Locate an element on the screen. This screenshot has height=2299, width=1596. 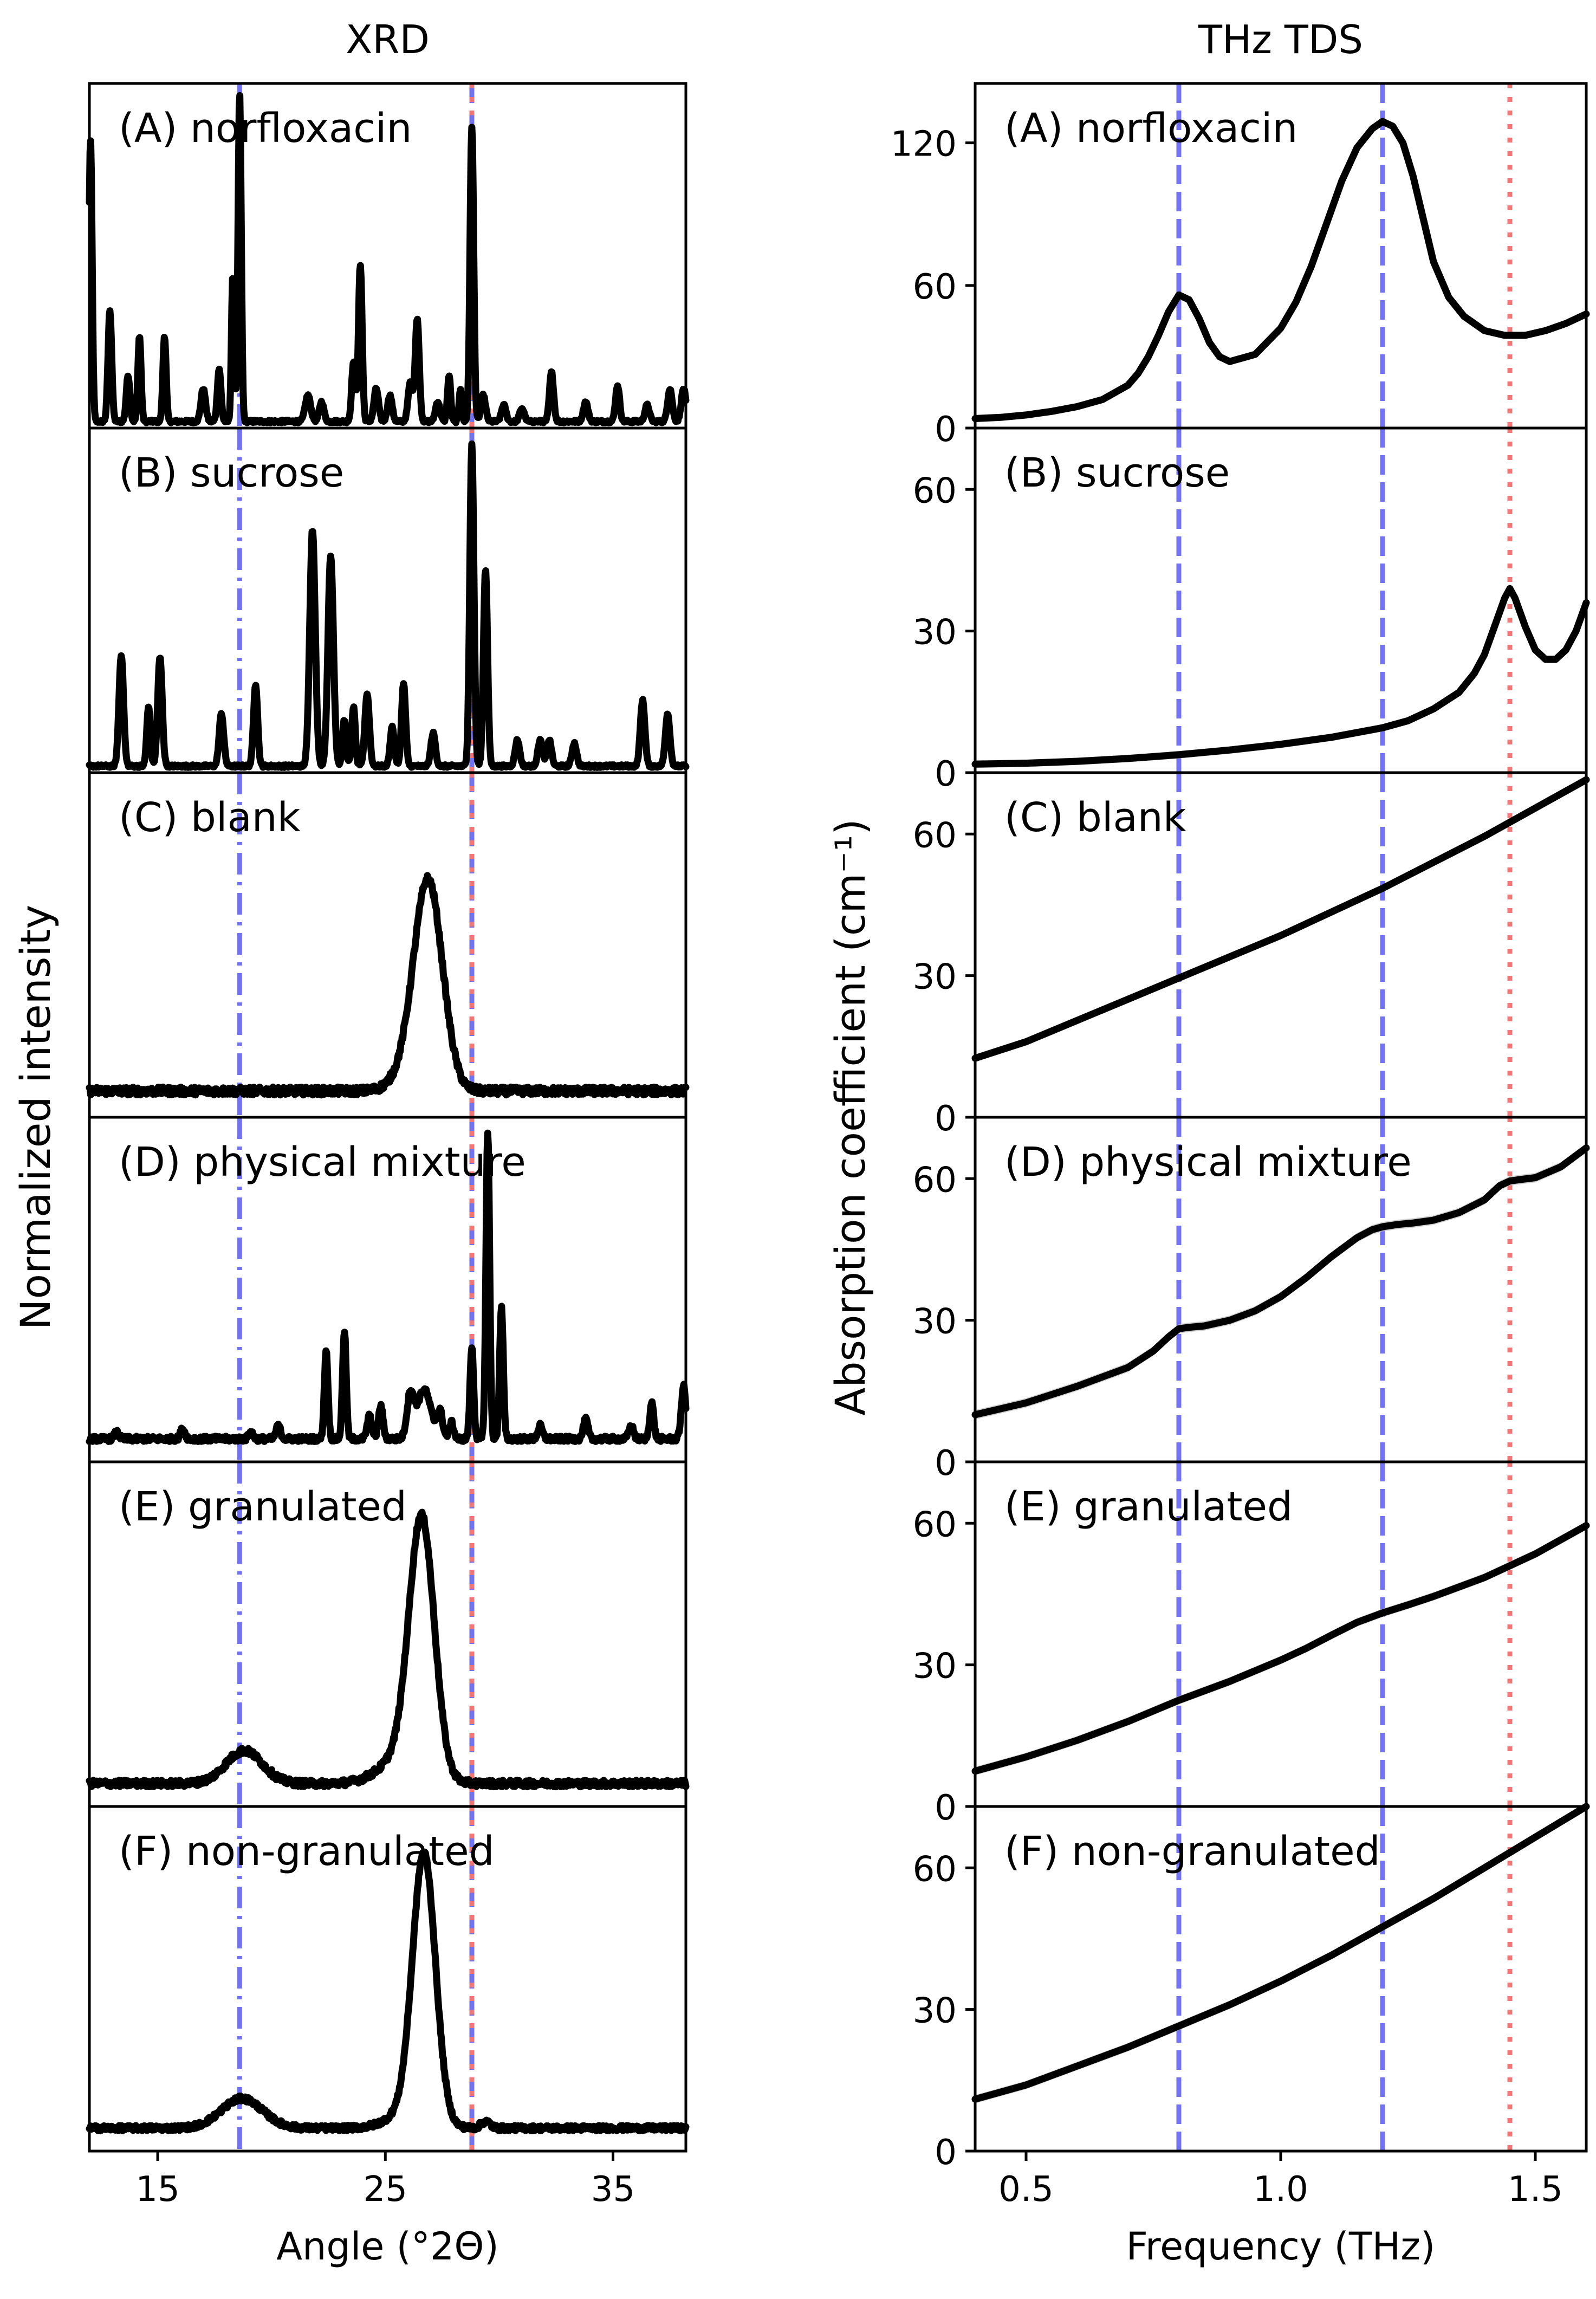
thz-x-tick-label: 1.5 is located at coordinates (1536, 2190).